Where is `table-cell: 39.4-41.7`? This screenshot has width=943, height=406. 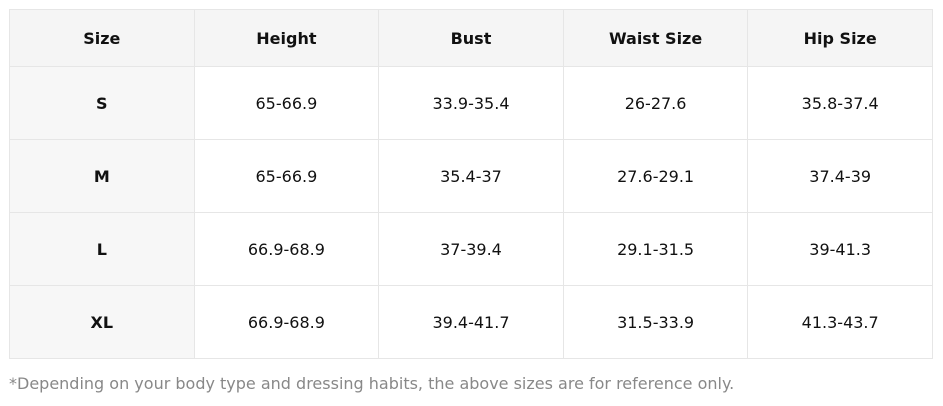
table-cell: 39.4-41.7 is located at coordinates (471, 322).